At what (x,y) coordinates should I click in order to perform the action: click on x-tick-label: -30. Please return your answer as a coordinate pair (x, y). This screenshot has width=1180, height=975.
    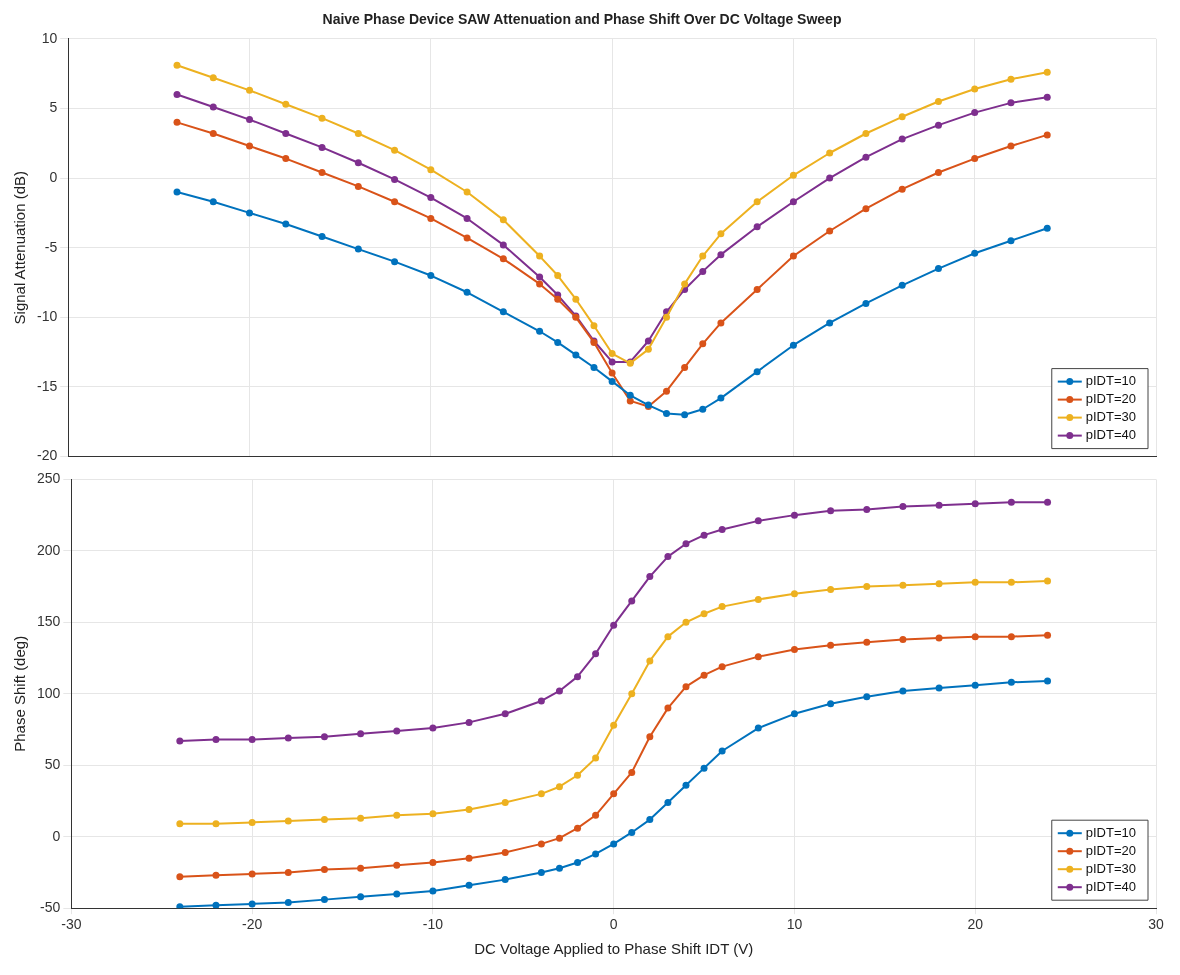
    Looking at the image, I should click on (71, 924).